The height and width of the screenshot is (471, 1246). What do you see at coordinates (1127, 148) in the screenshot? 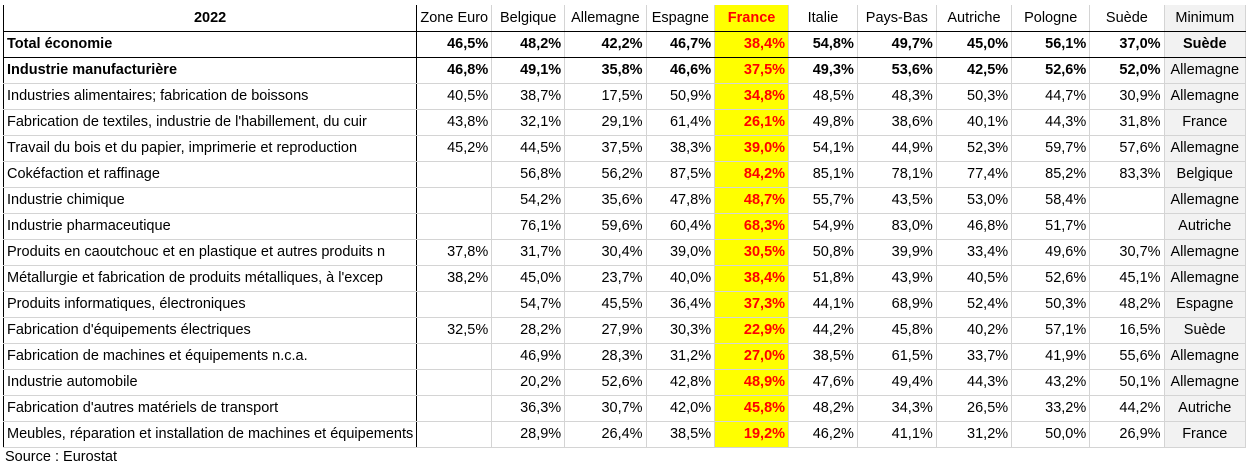
I see `value-cell: 57,6%` at bounding box center [1127, 148].